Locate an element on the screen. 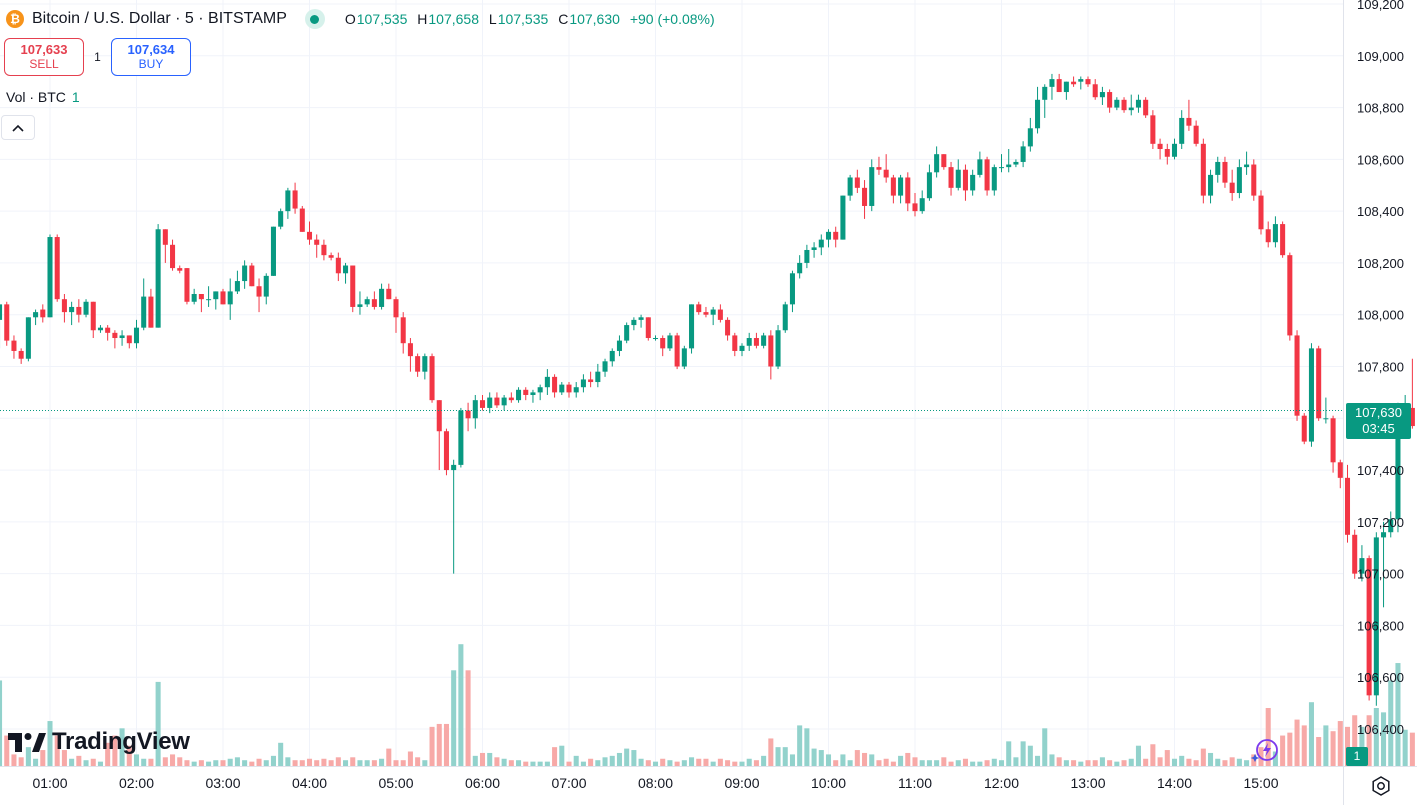 The image size is (1417, 805). volume-legend-label: Vol · BTC is located at coordinates (36, 97).